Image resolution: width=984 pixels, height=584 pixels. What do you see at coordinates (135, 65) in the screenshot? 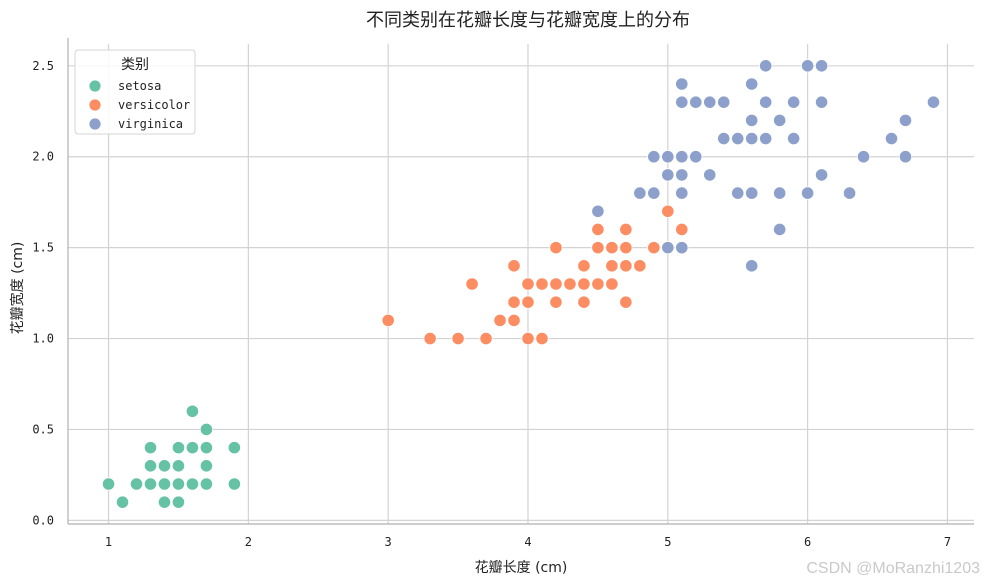
I see `legend-title: 类别` at bounding box center [135, 65].